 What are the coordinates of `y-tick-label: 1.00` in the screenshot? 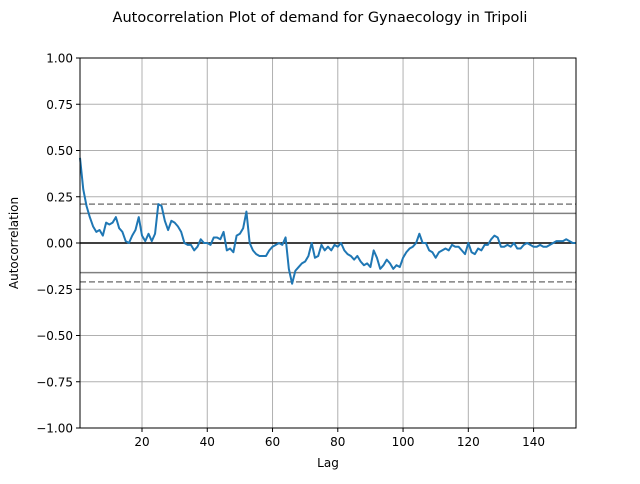 It's located at (59, 59).